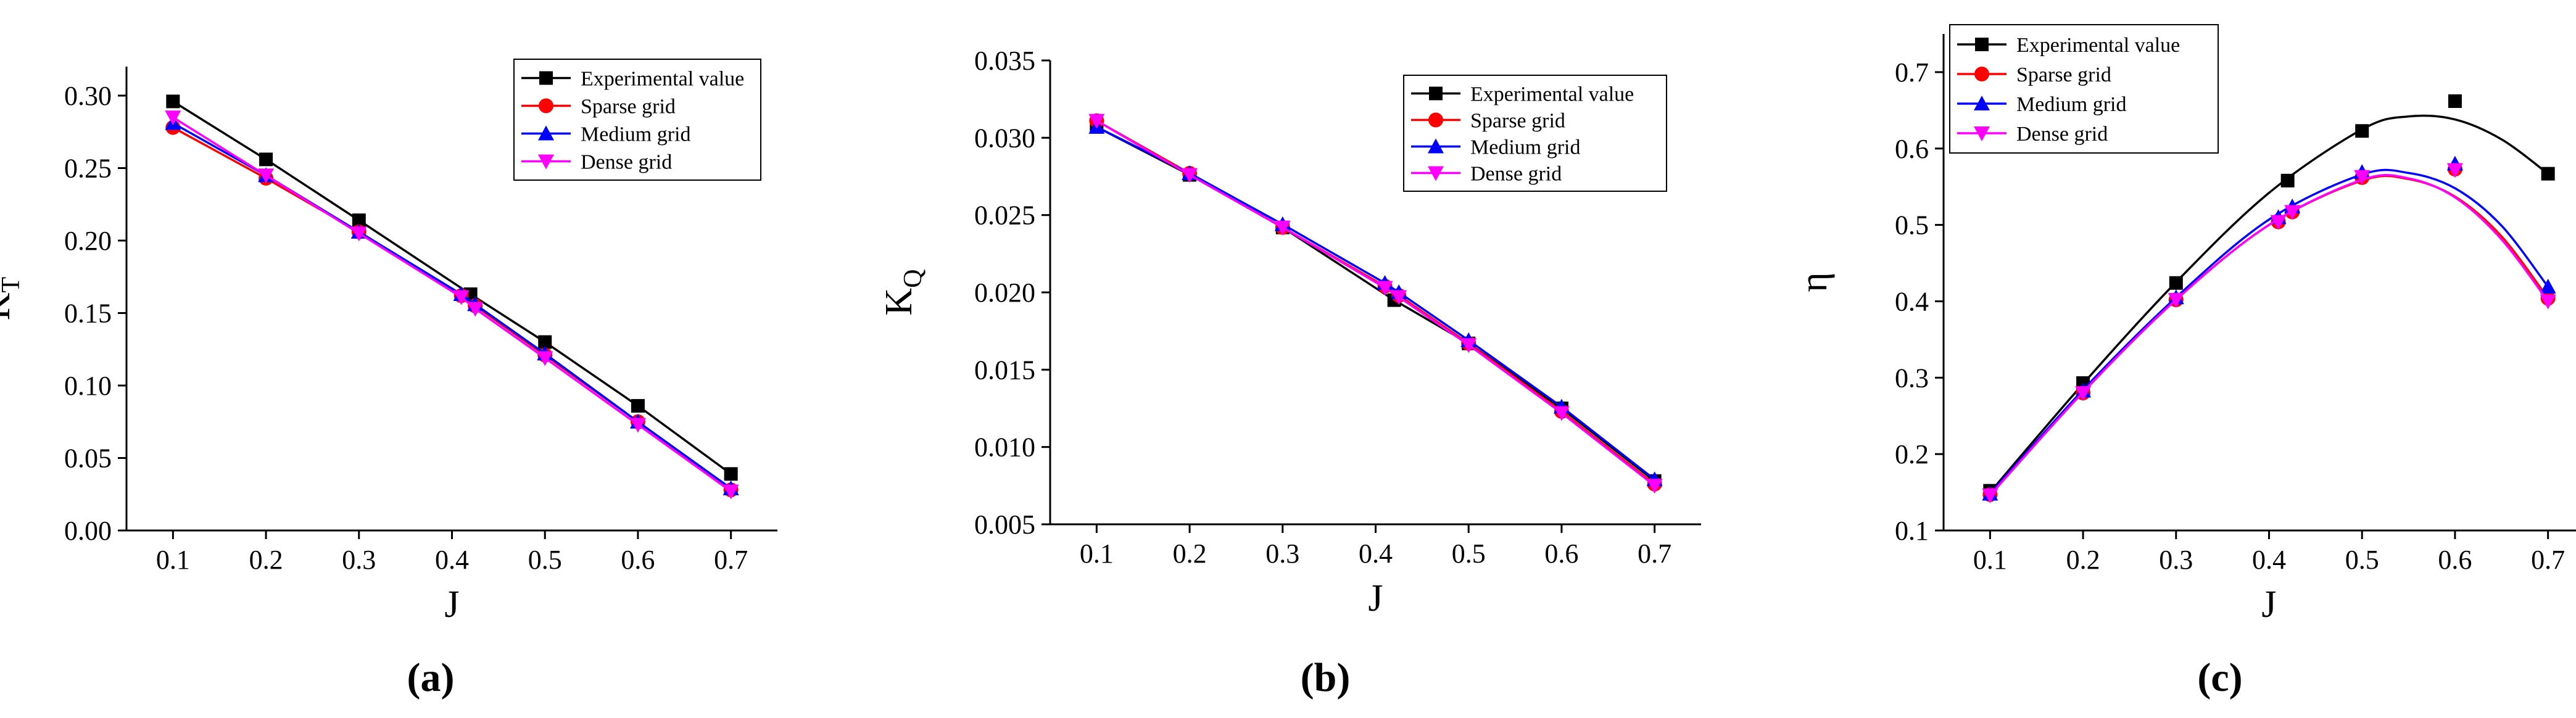 The image size is (2576, 718). I want to click on y-tick-label: 0.05, so click(88, 459).